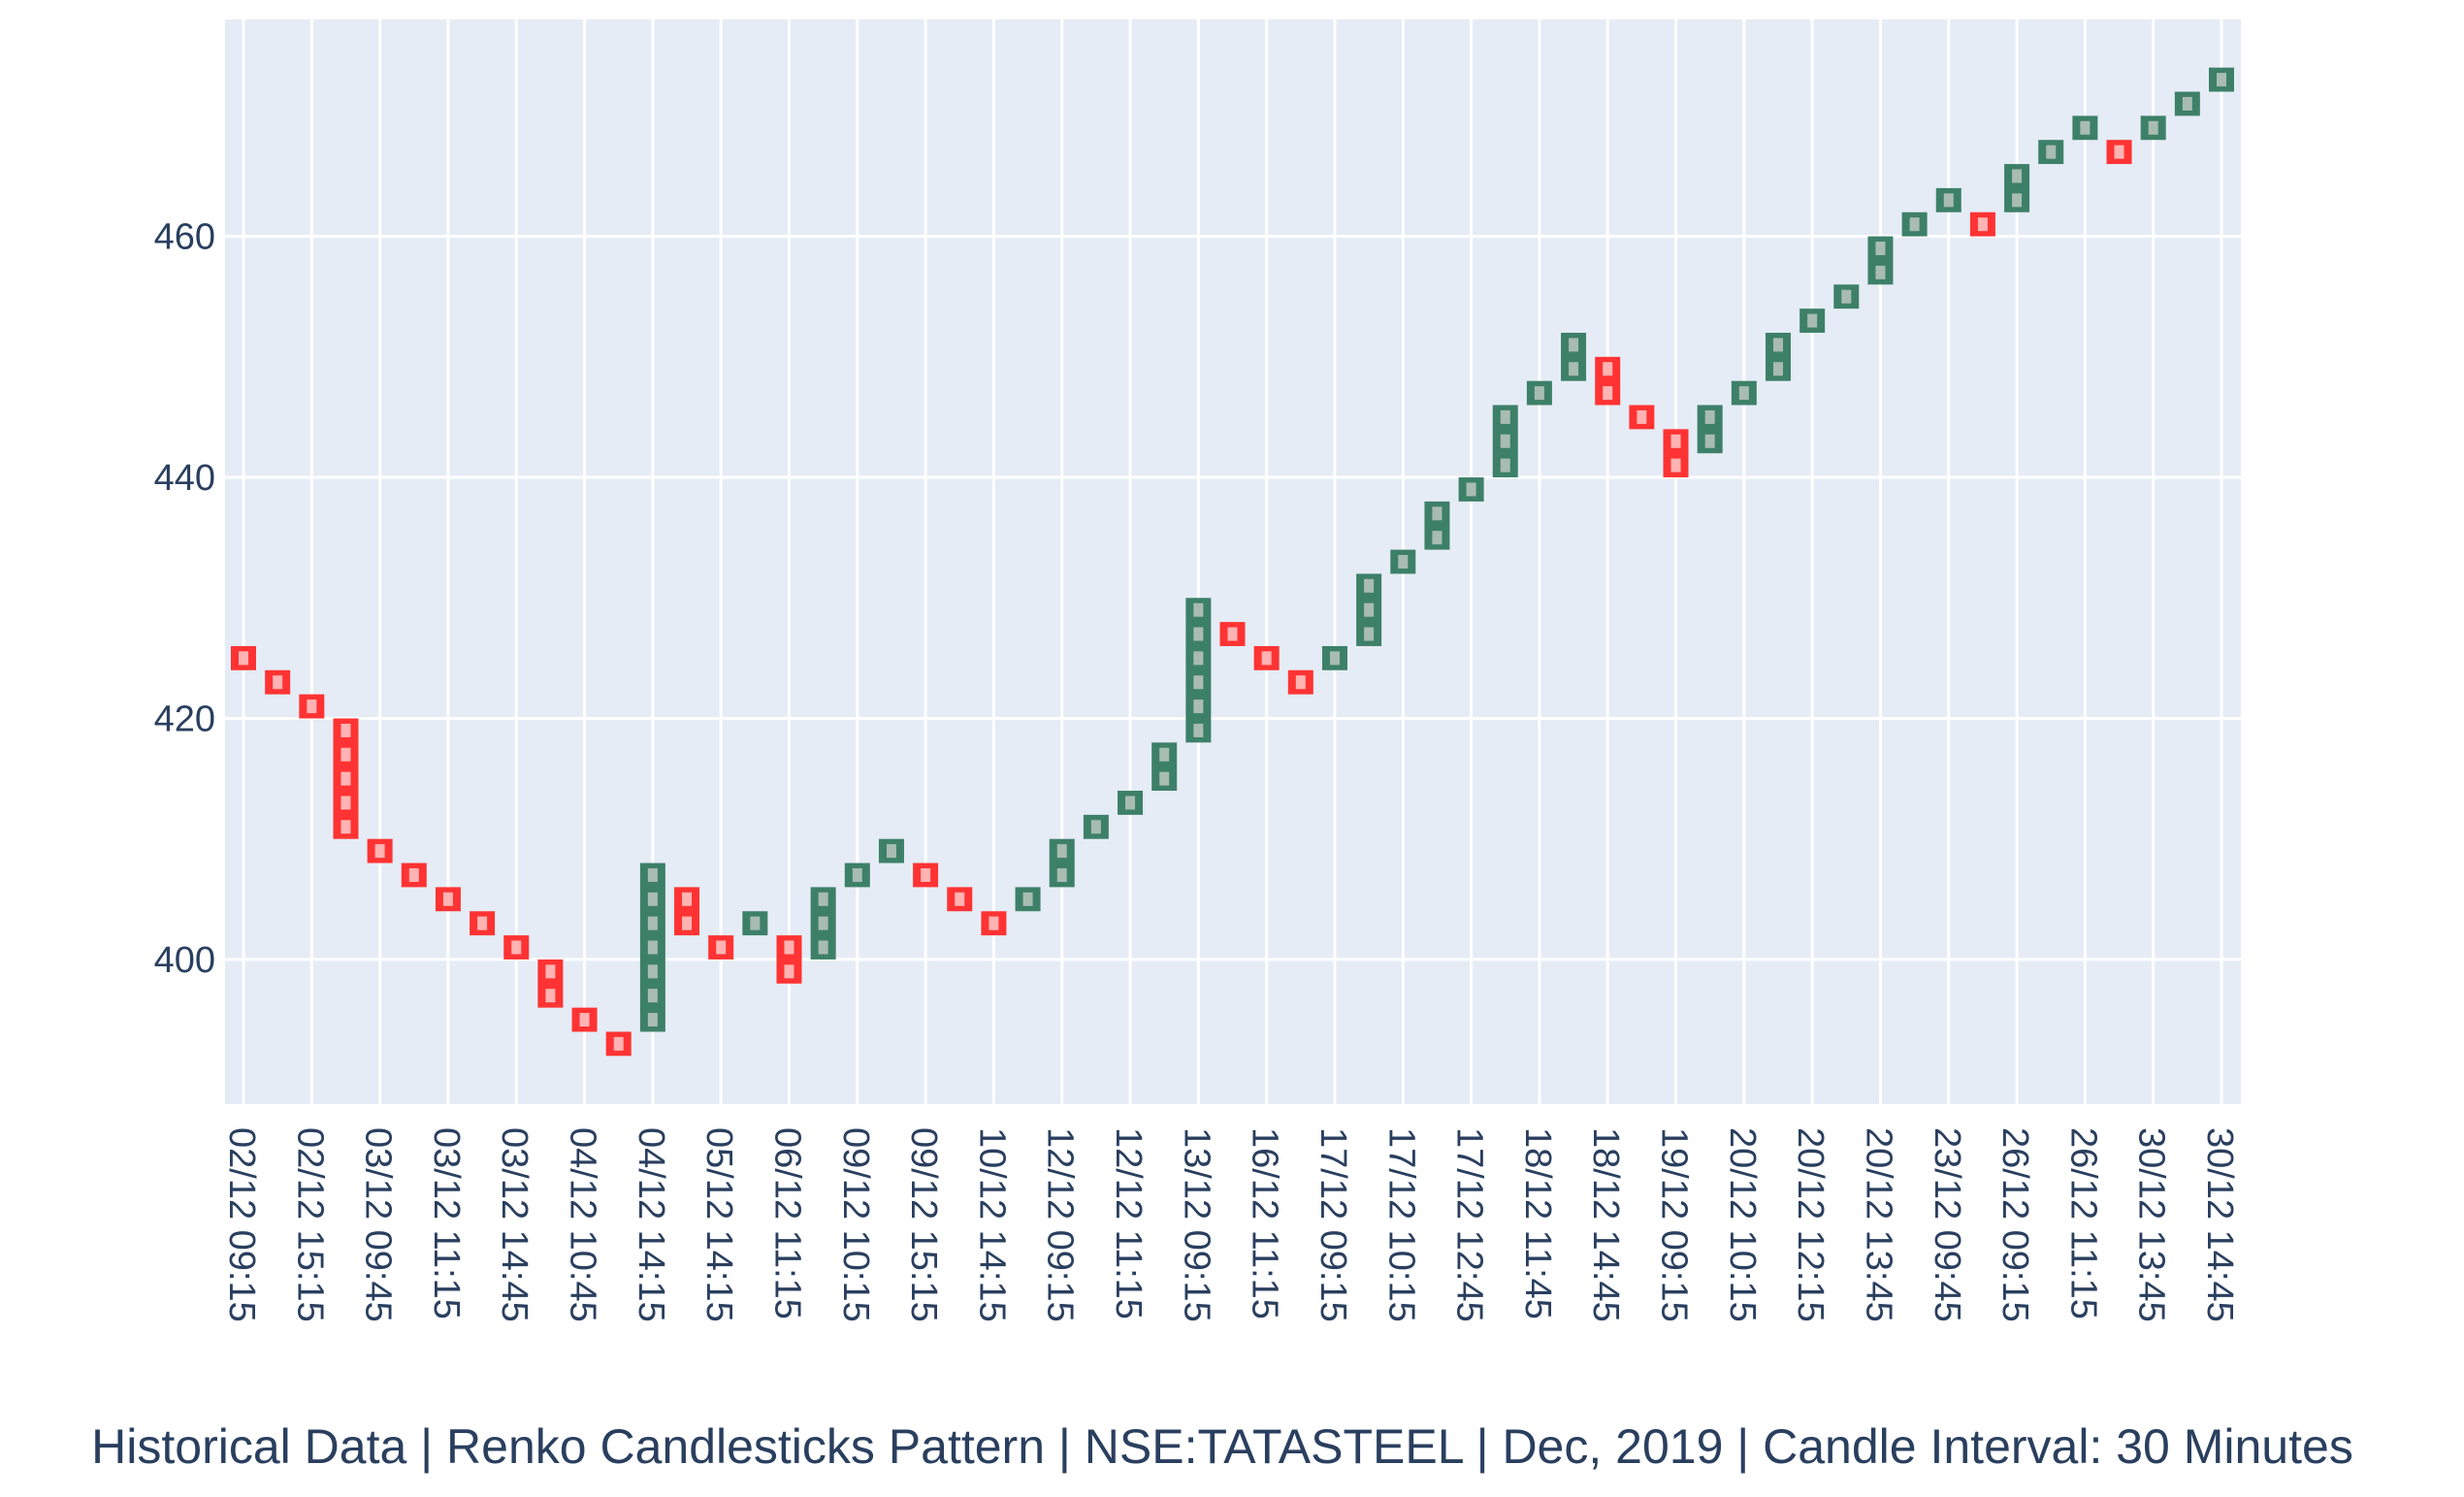  What do you see at coordinates (1128, 1223) in the screenshot?
I see `x-tick-label: 12/12 11:15` at bounding box center [1128, 1223].